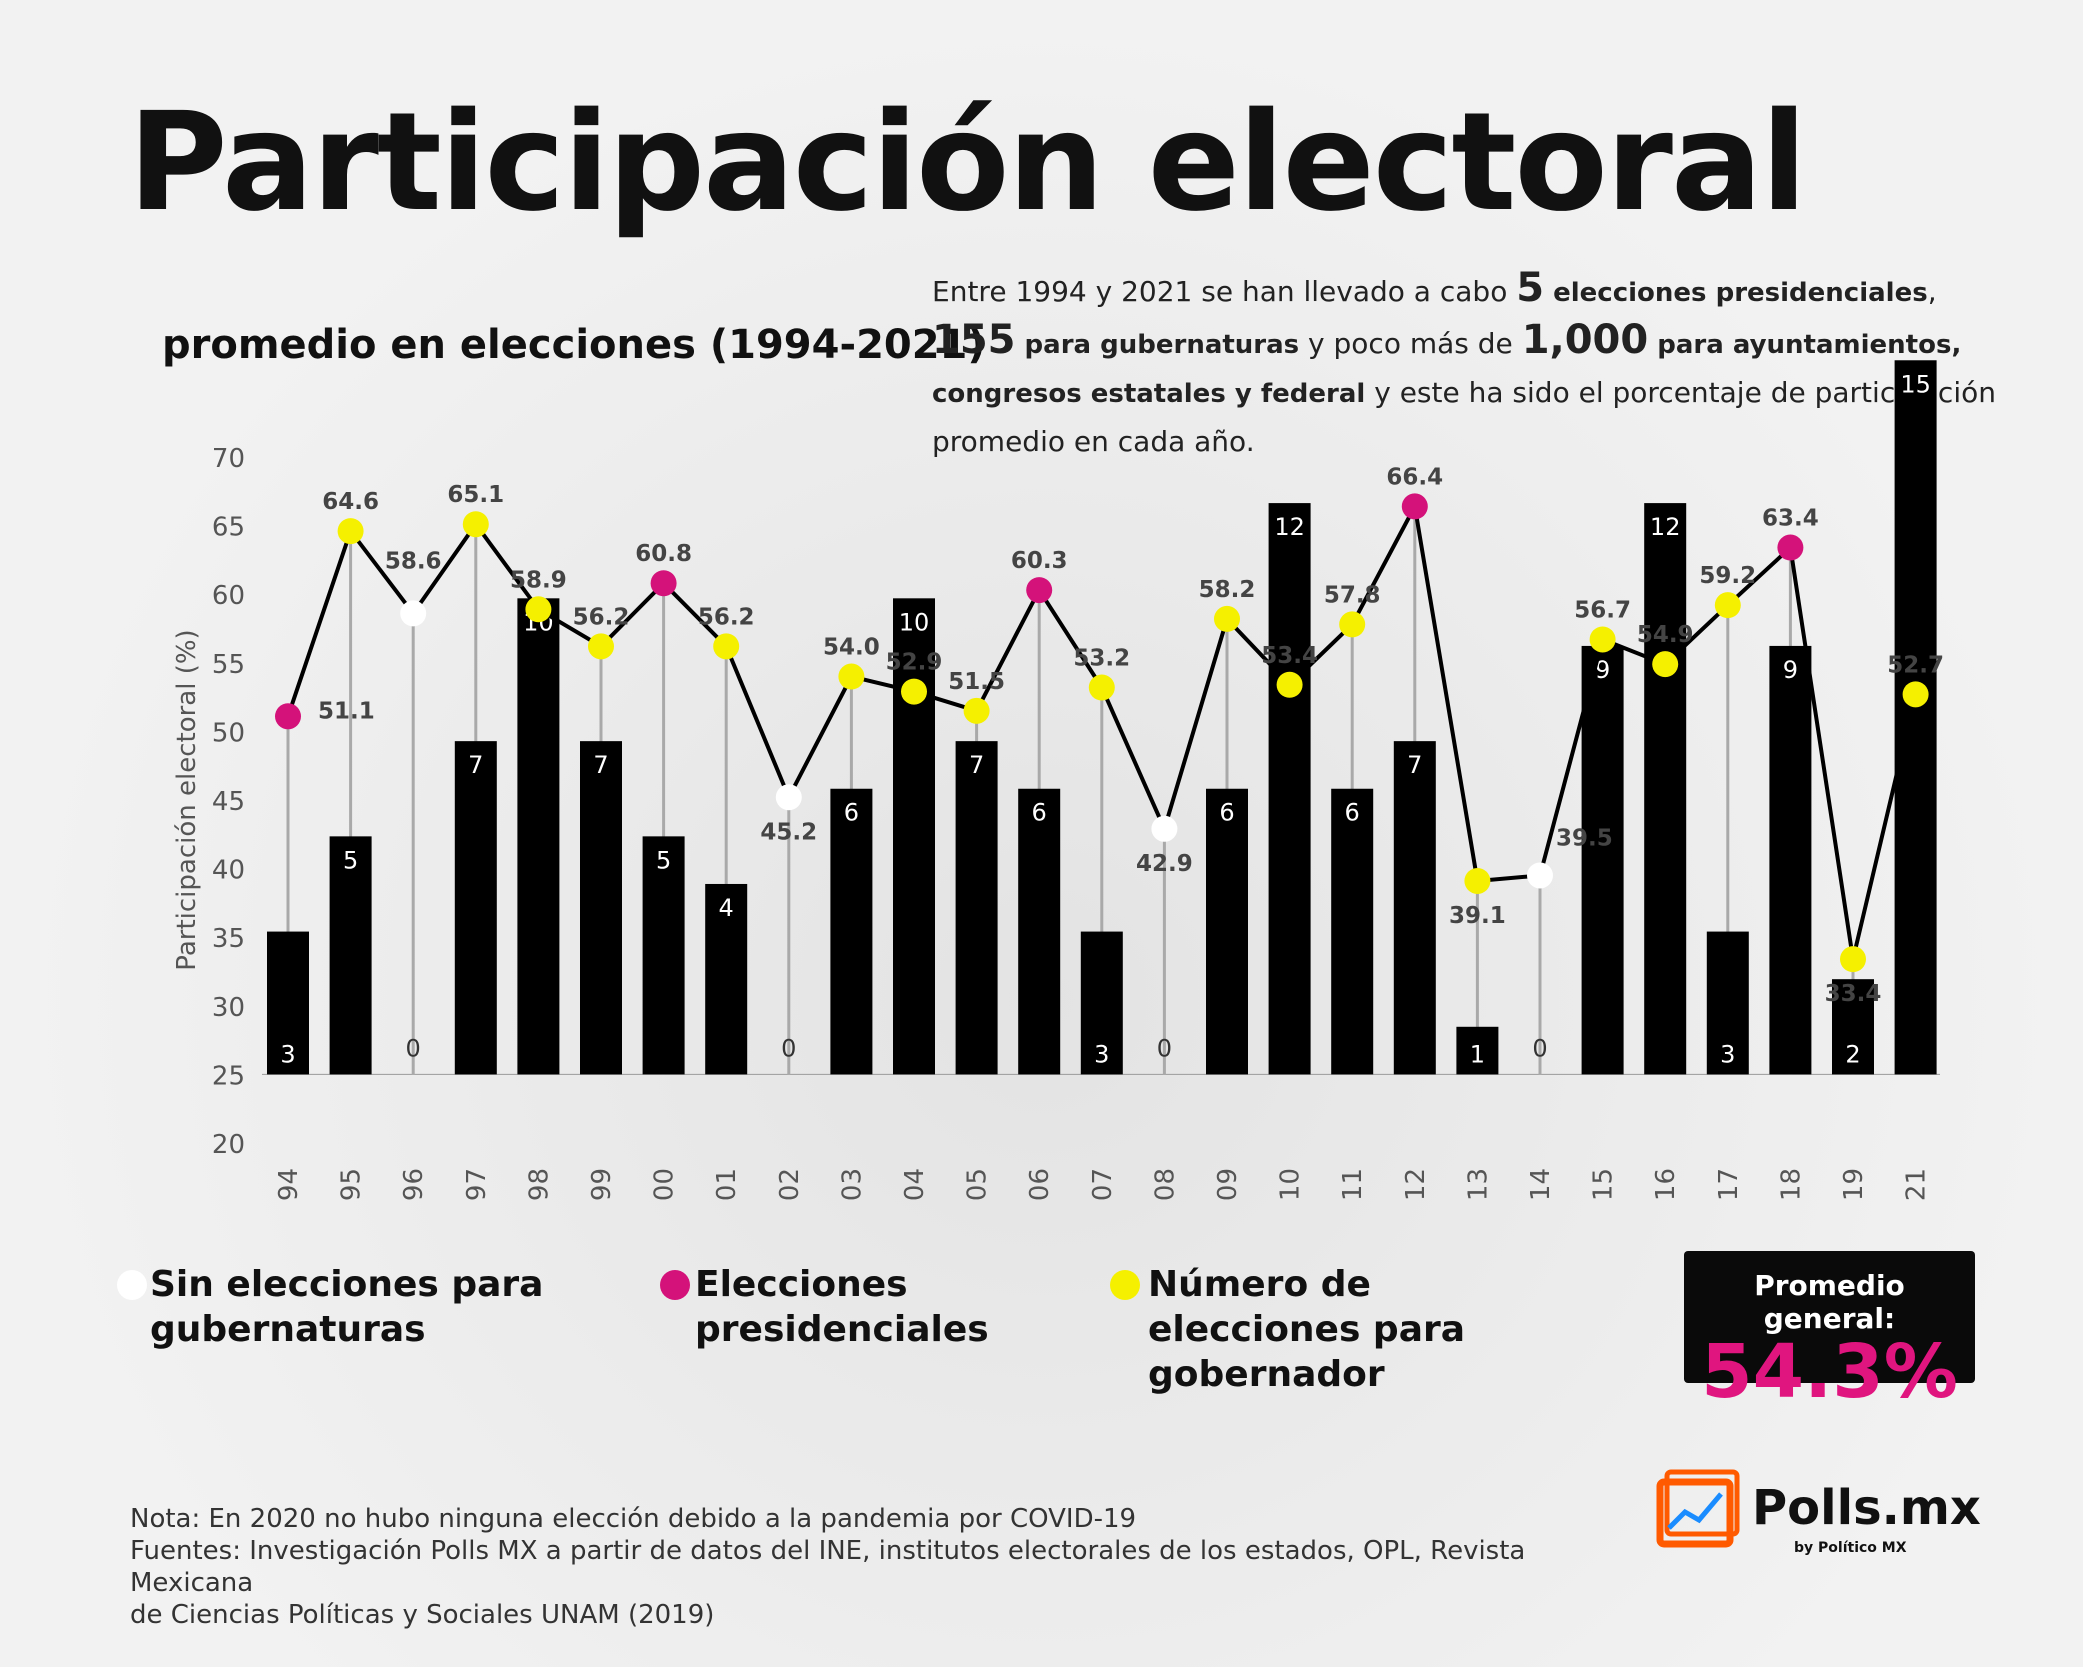 The height and width of the screenshot is (1667, 2083). I want to click on bar-value-label: 1, so click(1477, 1054).